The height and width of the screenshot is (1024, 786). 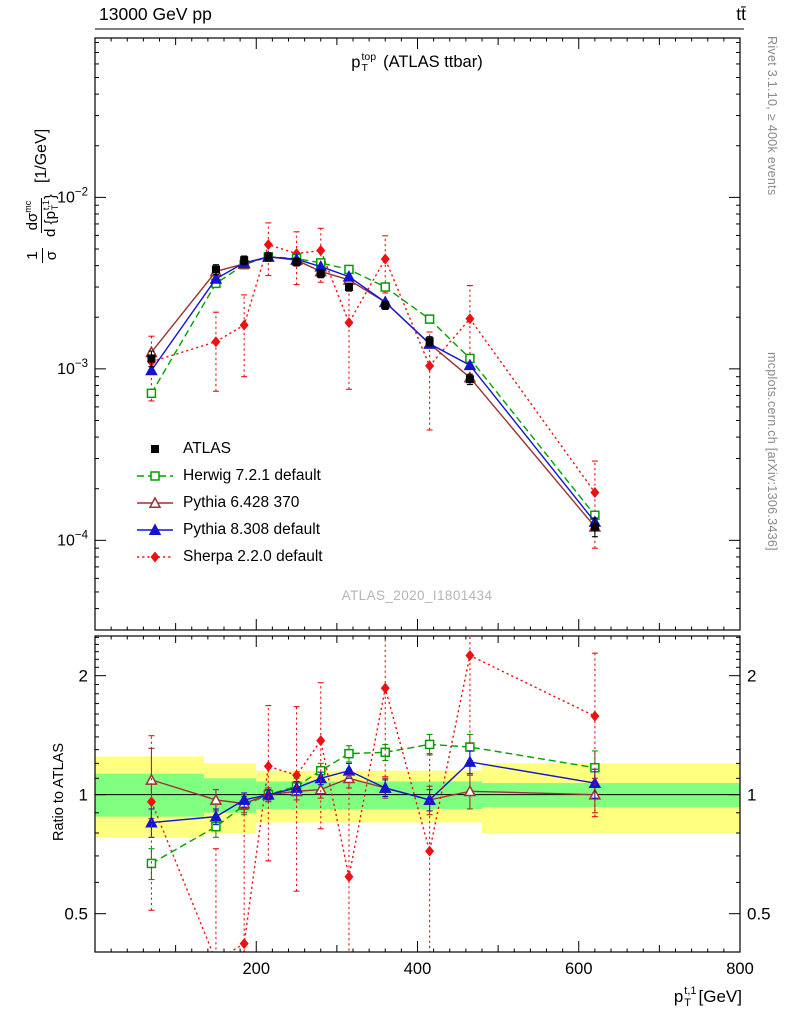 What do you see at coordinates (256, 969) in the screenshot?
I see `svg-text: 200` at bounding box center [256, 969].